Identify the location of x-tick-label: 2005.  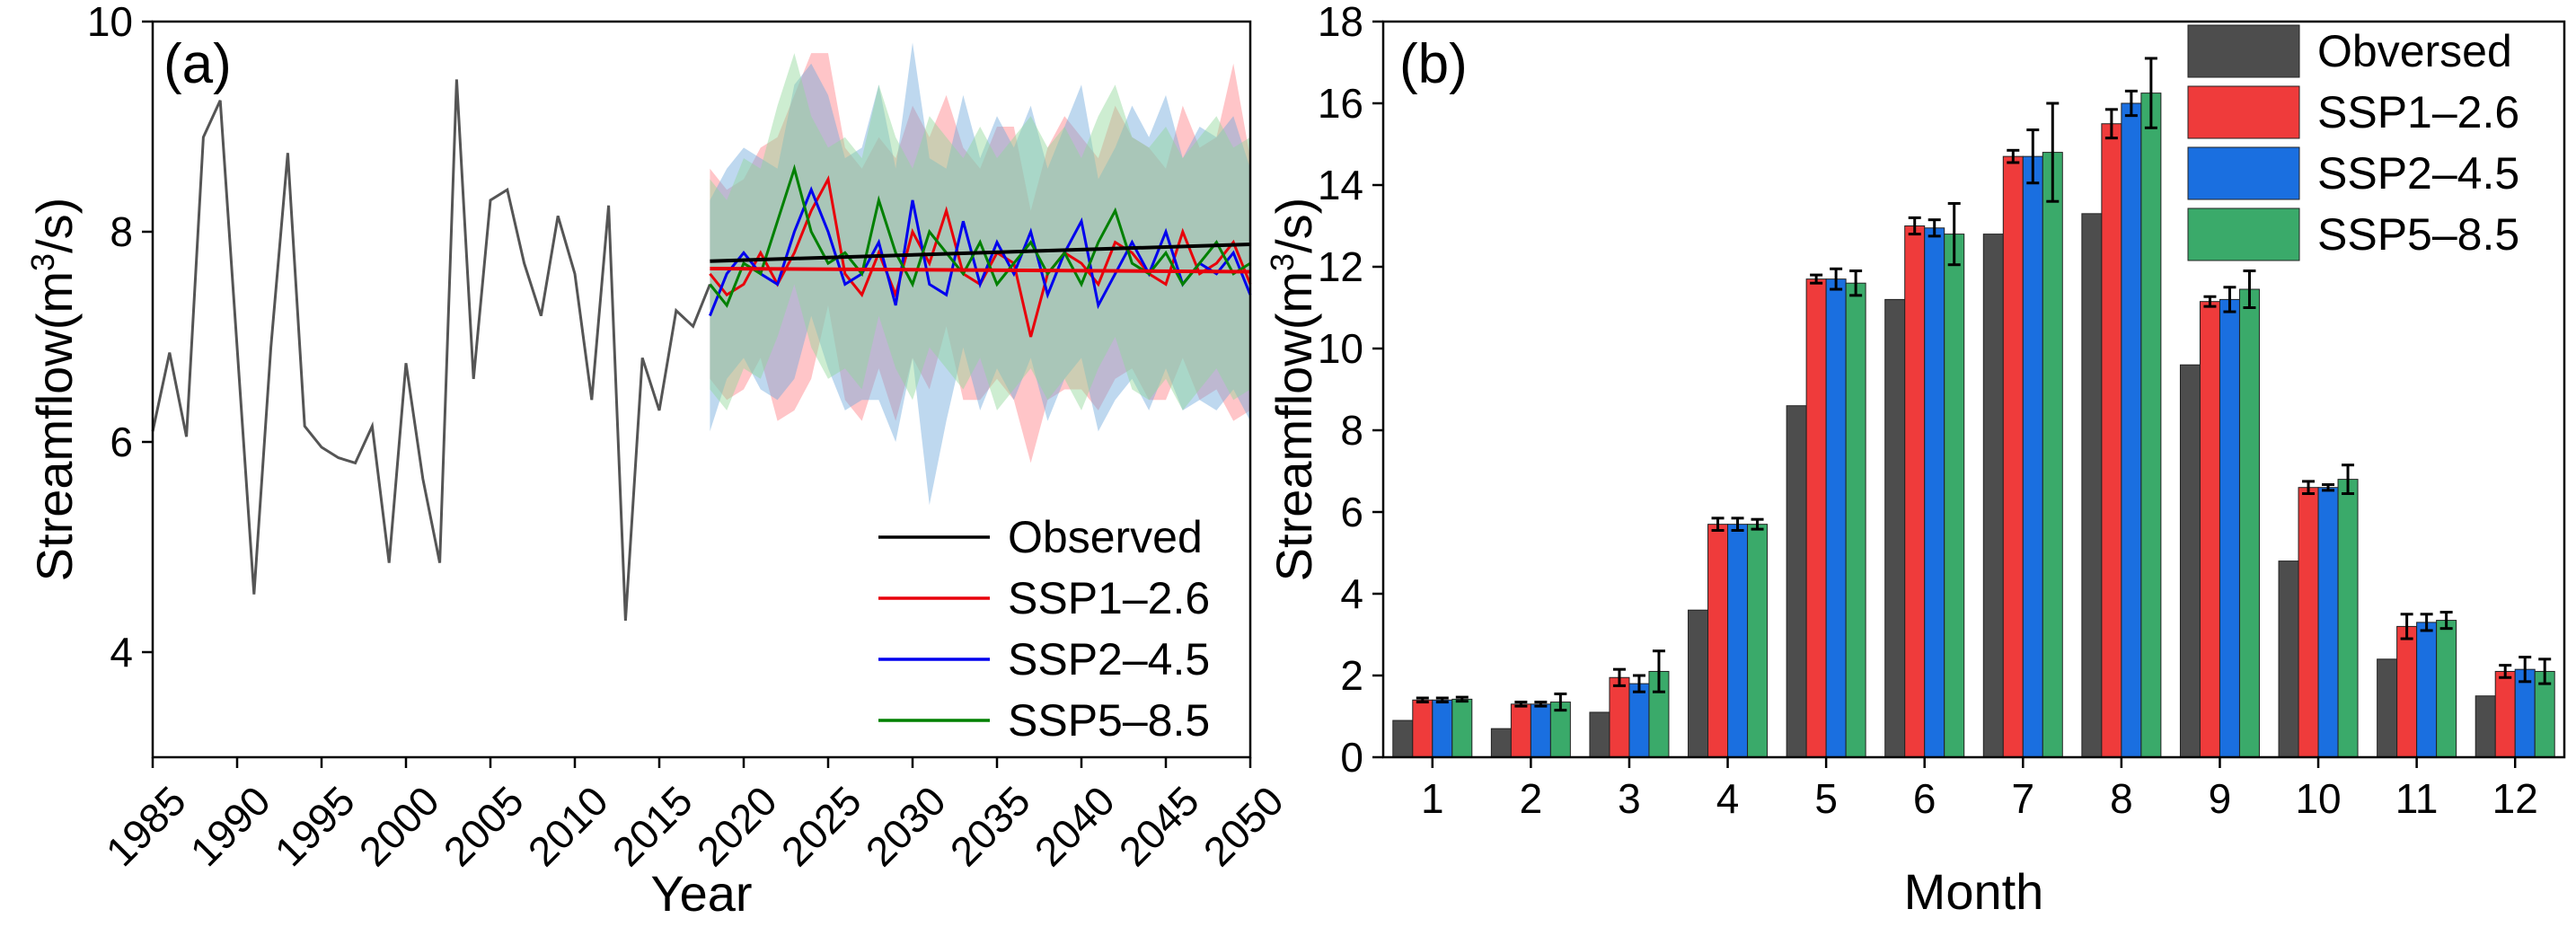
(484, 826).